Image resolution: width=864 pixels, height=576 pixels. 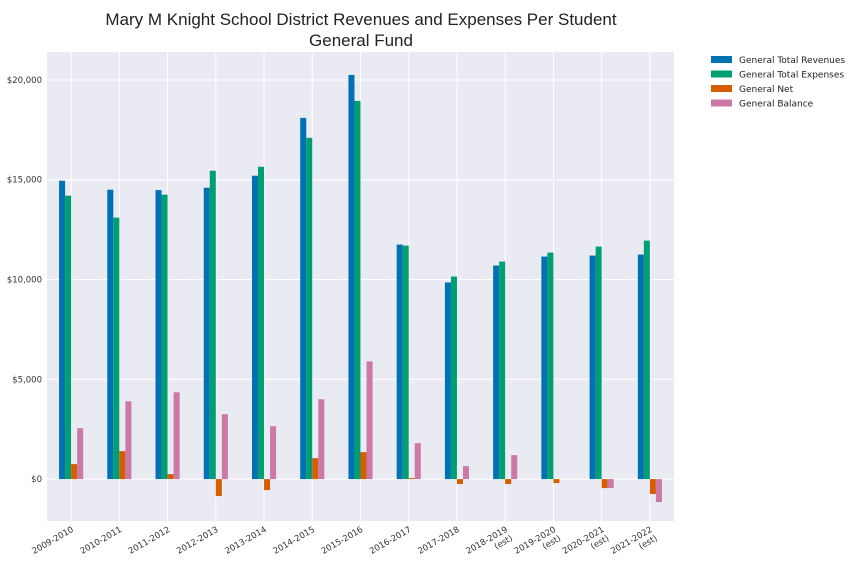 What do you see at coordinates (776, 105) in the screenshot?
I see `legend-label: General Balance` at bounding box center [776, 105].